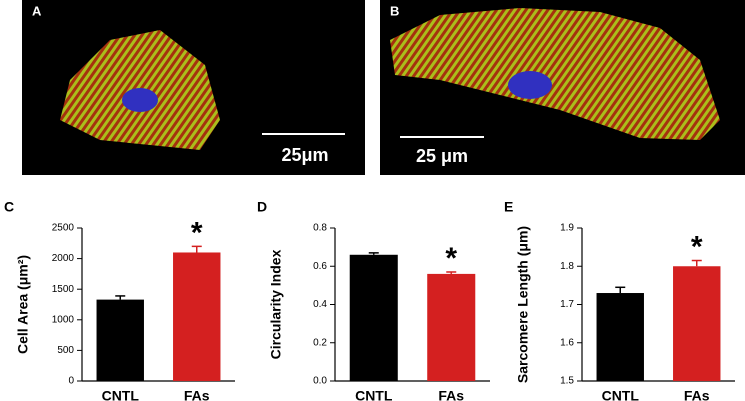 The image size is (745, 401). Describe the element at coordinates (508, 207) in the screenshot. I see `panel-label: E` at that location.